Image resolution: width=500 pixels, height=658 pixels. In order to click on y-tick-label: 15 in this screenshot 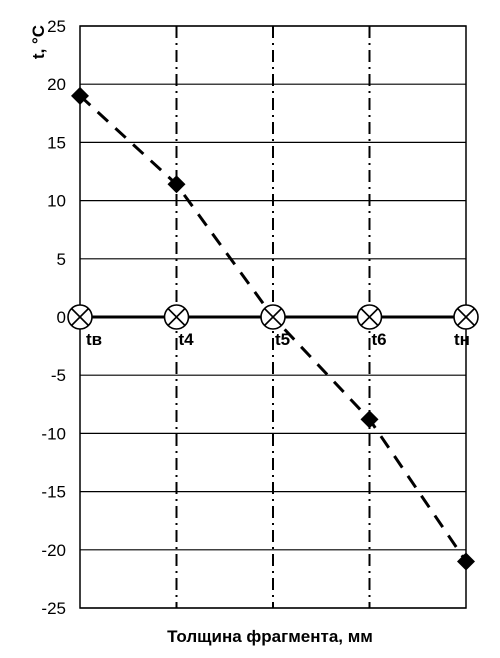, I will do `click(56, 142)`.